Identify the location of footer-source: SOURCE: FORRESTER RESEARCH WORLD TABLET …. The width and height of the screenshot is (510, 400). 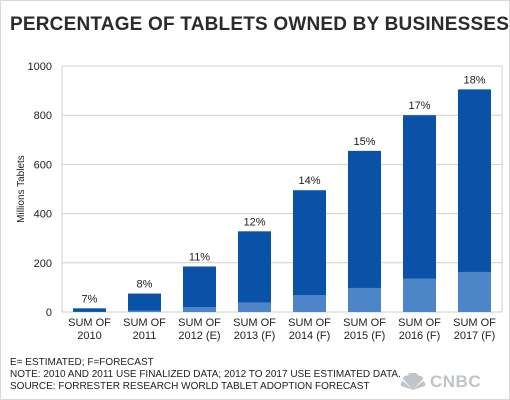
(190, 386).